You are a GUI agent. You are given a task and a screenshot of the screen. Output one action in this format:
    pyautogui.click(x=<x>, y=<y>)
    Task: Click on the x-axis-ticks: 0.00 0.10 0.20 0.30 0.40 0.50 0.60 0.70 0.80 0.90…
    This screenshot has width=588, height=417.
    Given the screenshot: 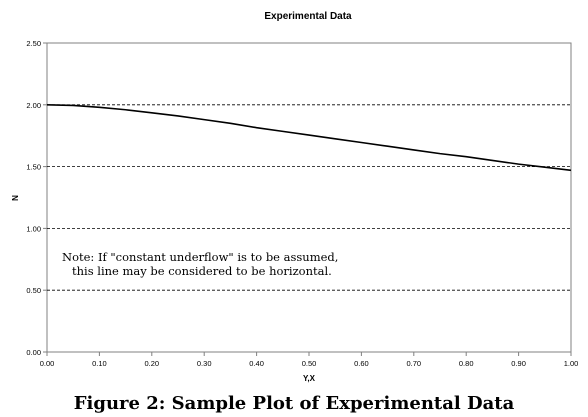 What is the action you would take?
    pyautogui.click(x=309, y=360)
    